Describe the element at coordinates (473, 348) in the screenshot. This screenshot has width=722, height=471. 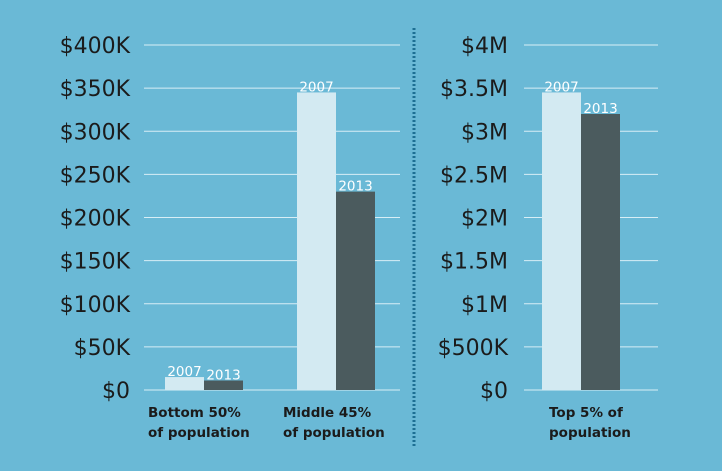
I see `y-tick-label: $500K` at that location.